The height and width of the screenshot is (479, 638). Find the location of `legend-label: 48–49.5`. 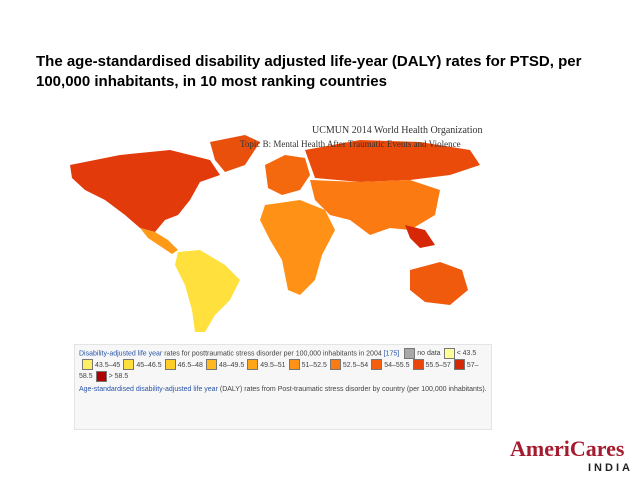

legend-label: 48–49.5 is located at coordinates (231, 365).